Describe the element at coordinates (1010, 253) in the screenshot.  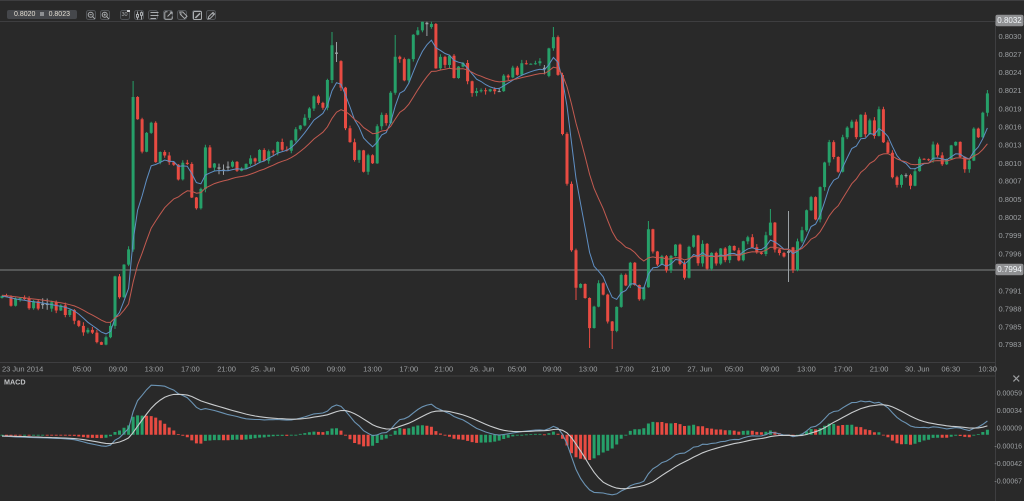
I see `svg-text: 0.7996` at that location.